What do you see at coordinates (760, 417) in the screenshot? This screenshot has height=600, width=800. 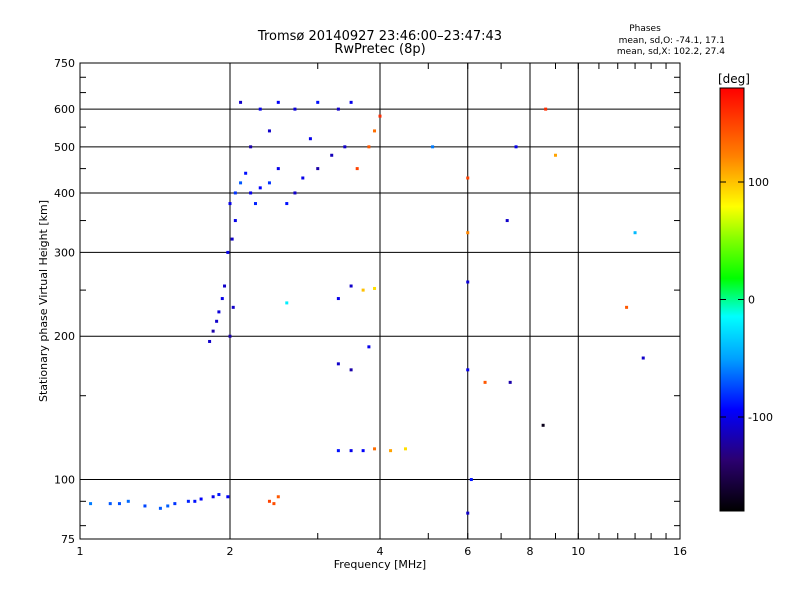 I see `colorbar-tick-label: -100` at bounding box center [760, 417].